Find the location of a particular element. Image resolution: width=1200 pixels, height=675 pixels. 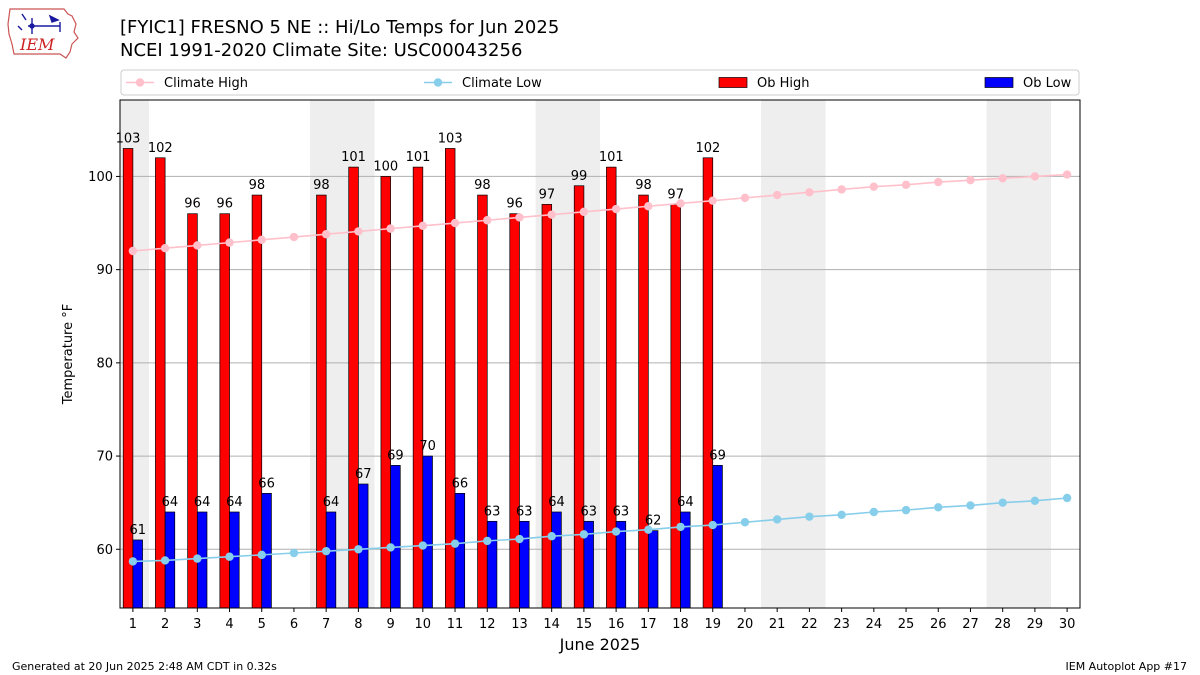

x-tick-label: 1 is located at coordinates (133, 624).